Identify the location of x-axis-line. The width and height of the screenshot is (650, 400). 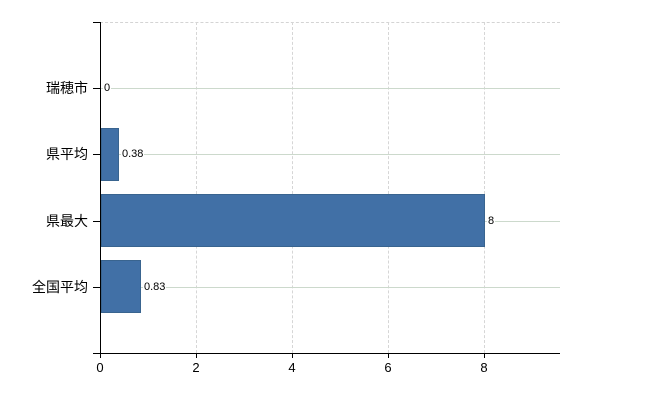
(326, 353).